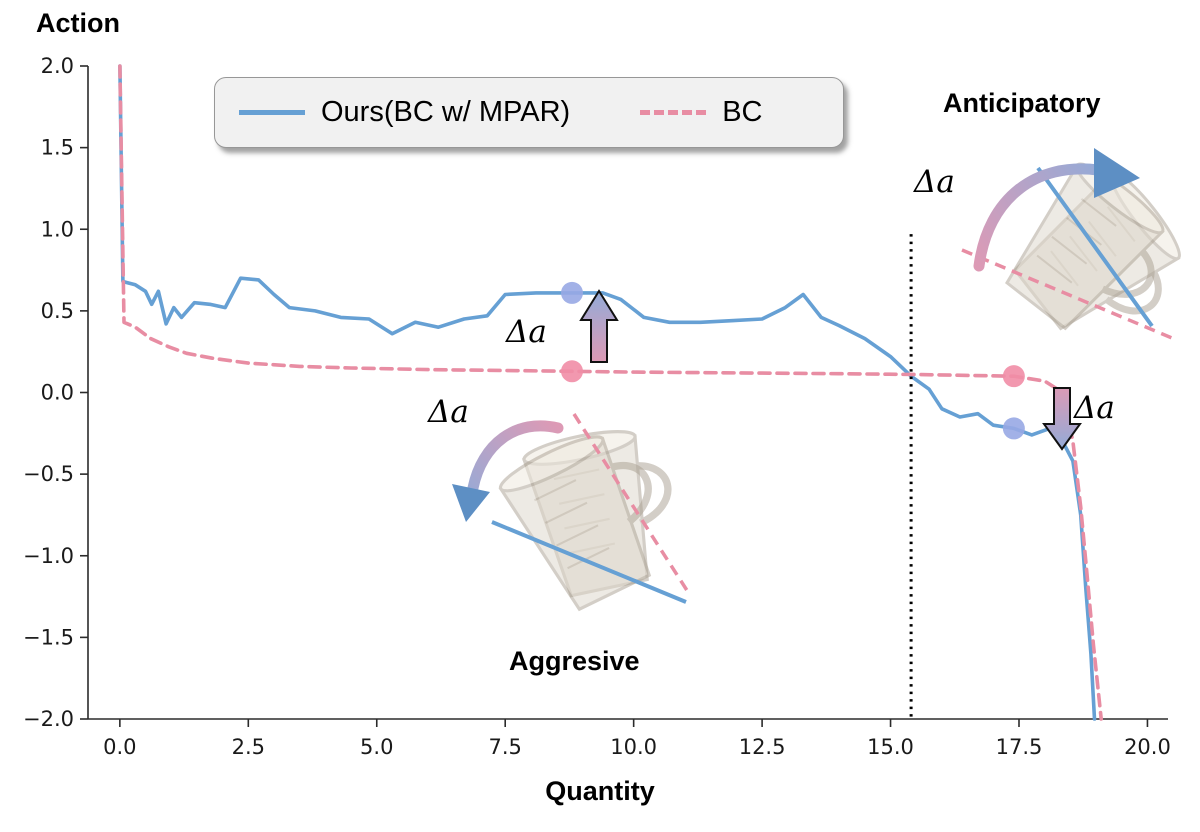  Describe the element at coordinates (934, 182) in the screenshot. I see `delta-a-label-top-right: Δa` at that location.